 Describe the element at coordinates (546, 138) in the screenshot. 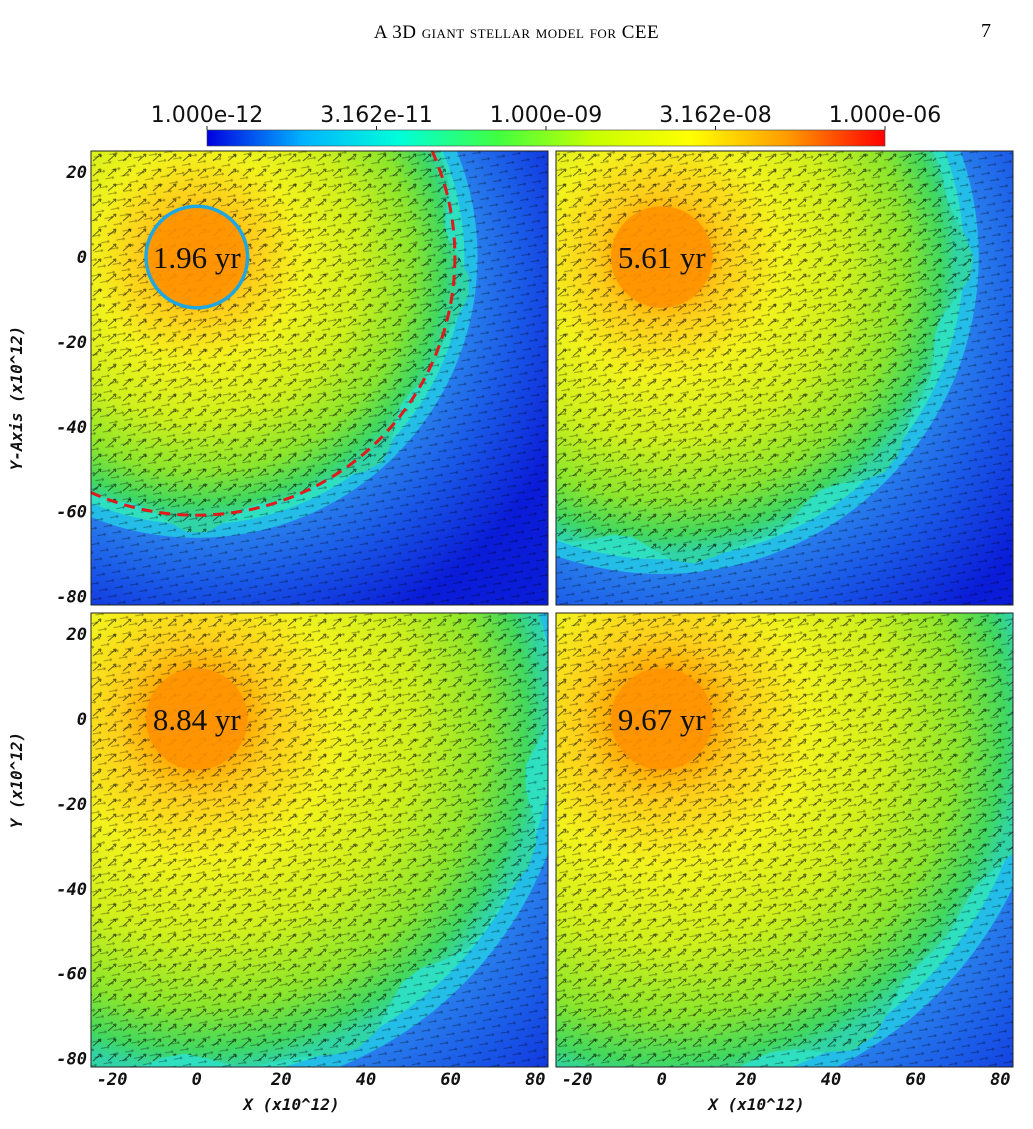

I see `colorbar-bar` at that location.